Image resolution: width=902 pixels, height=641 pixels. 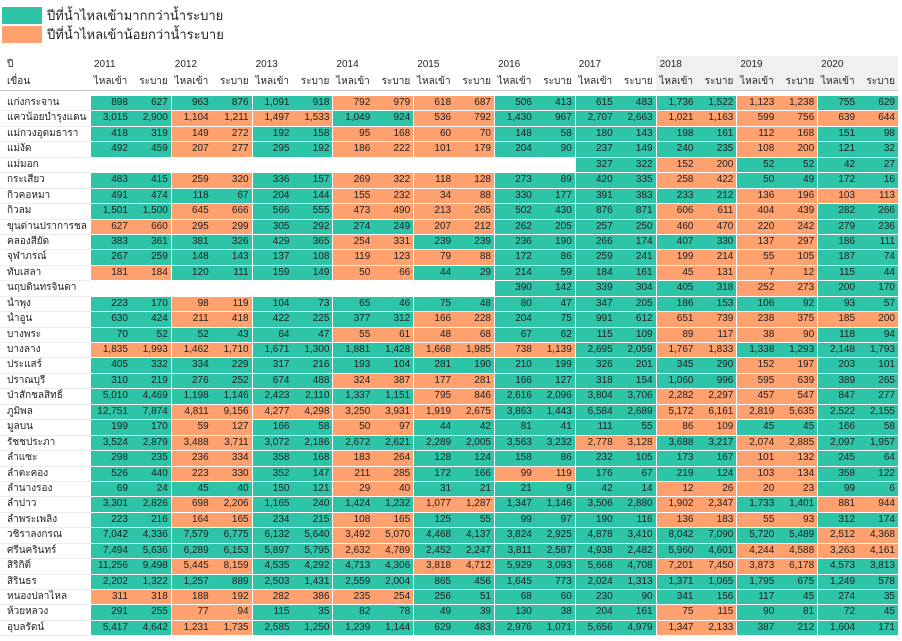 What do you see at coordinates (802, 411) in the screenshot?
I see `release-value: 5,635` at bounding box center [802, 411].